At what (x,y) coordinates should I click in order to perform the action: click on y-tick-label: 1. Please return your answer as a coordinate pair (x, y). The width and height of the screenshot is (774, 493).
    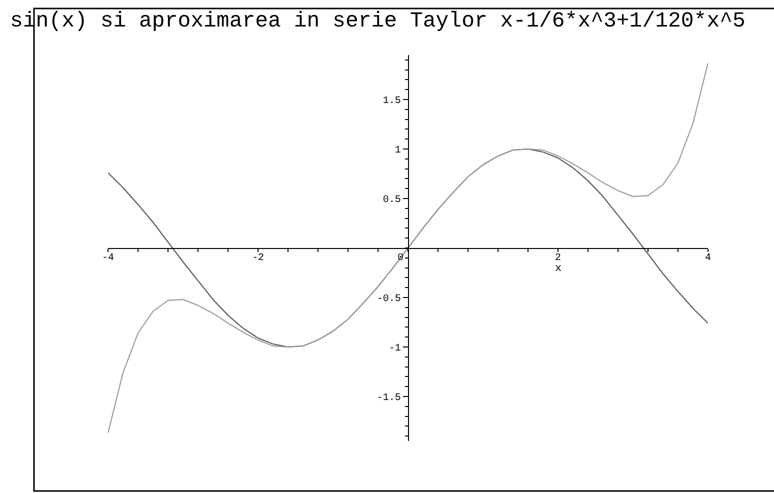
    Looking at the image, I should click on (397, 151).